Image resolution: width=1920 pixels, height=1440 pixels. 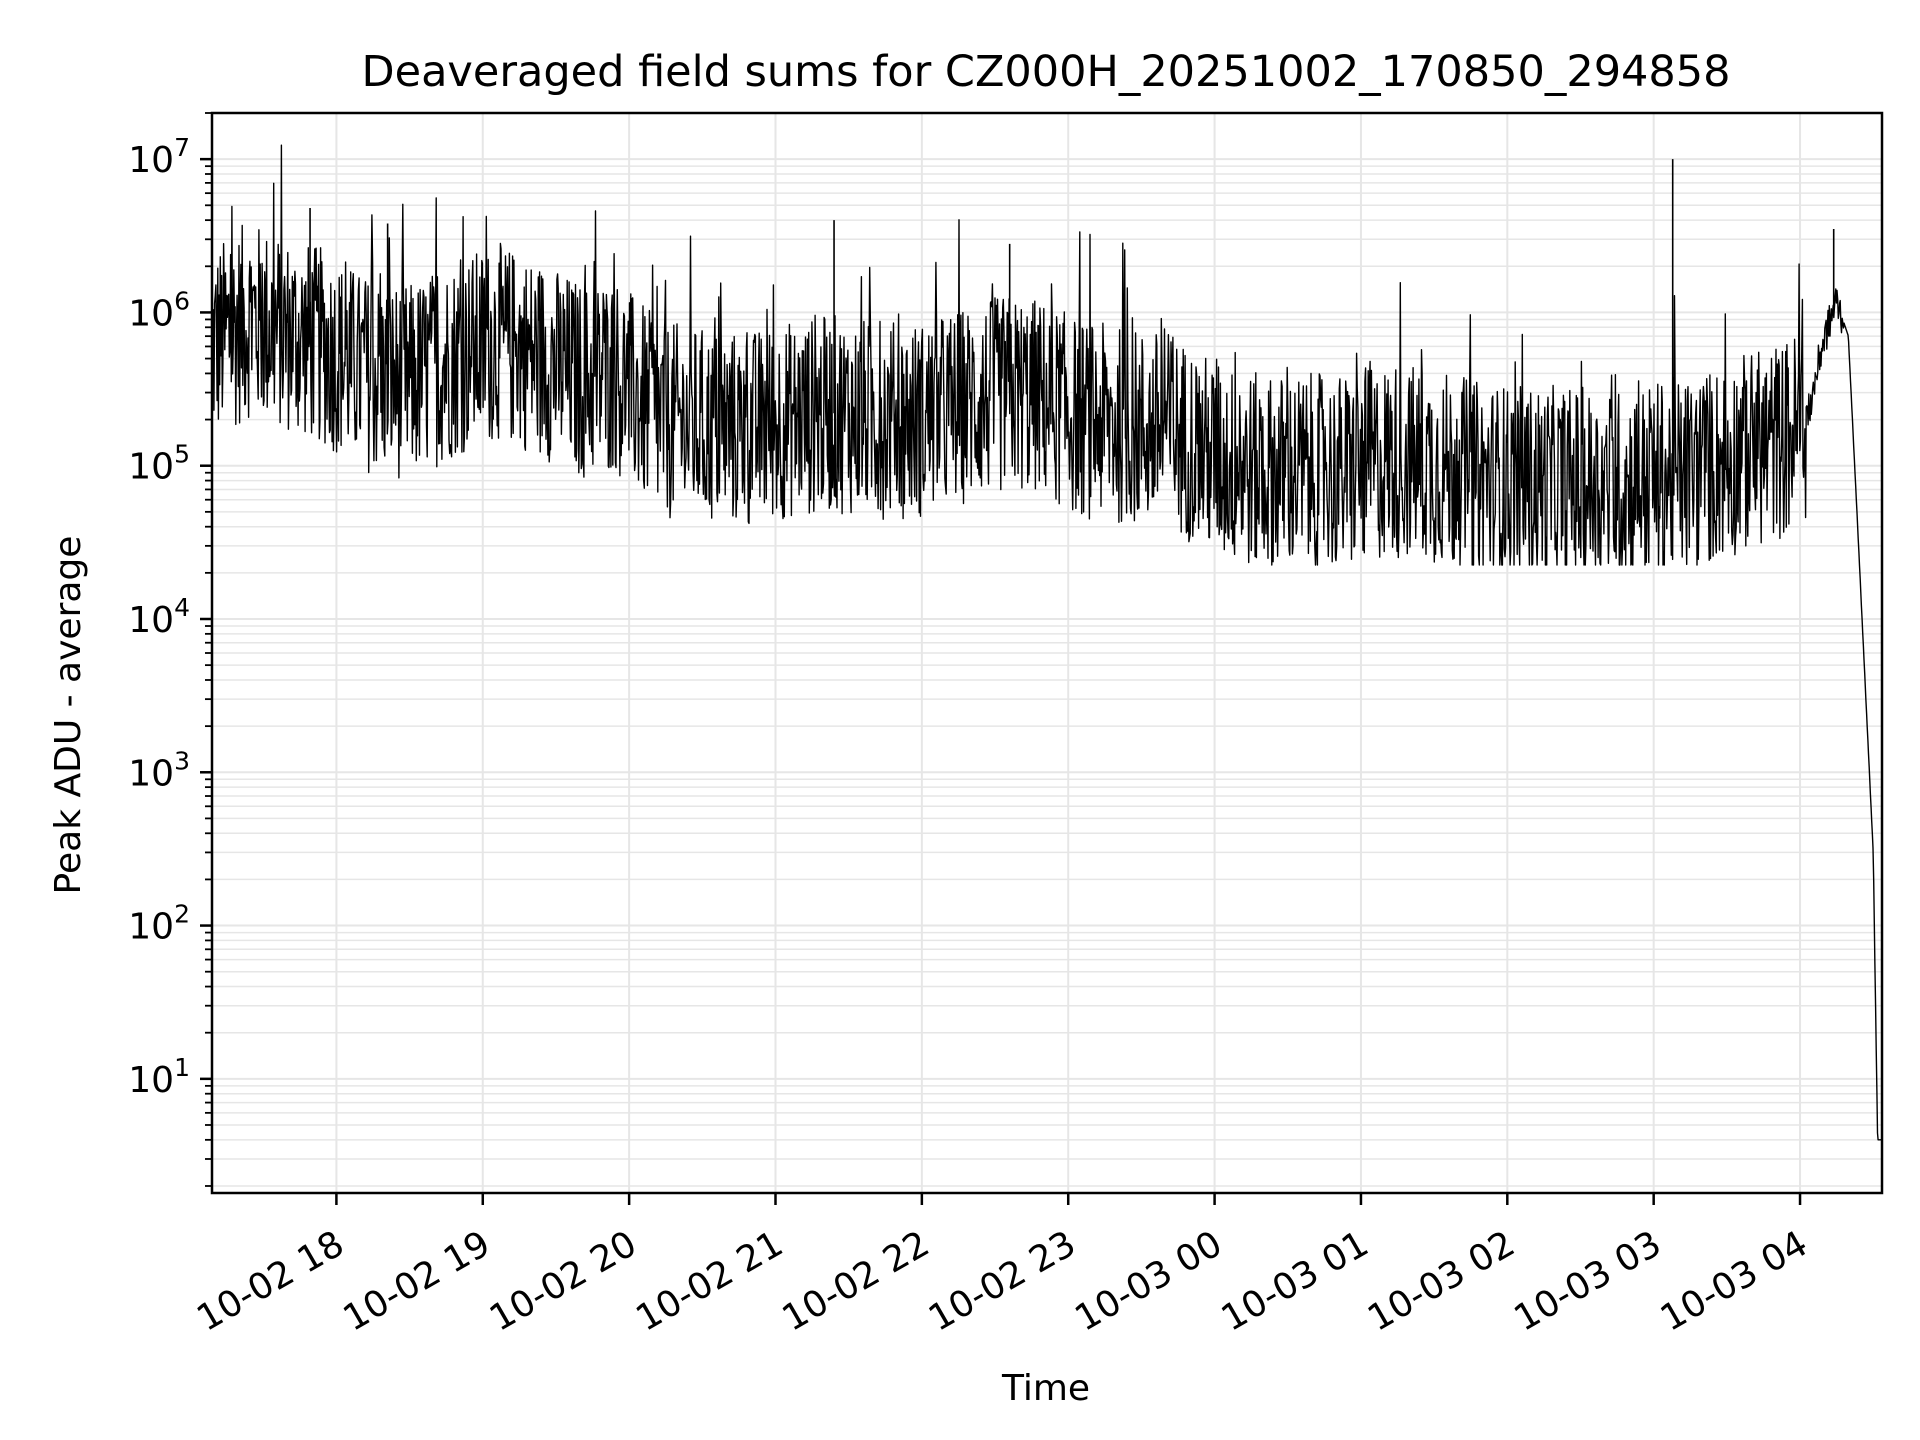 What do you see at coordinates (182, 147) in the screenshot?
I see `y-tick-exponent: 7` at bounding box center [182, 147].